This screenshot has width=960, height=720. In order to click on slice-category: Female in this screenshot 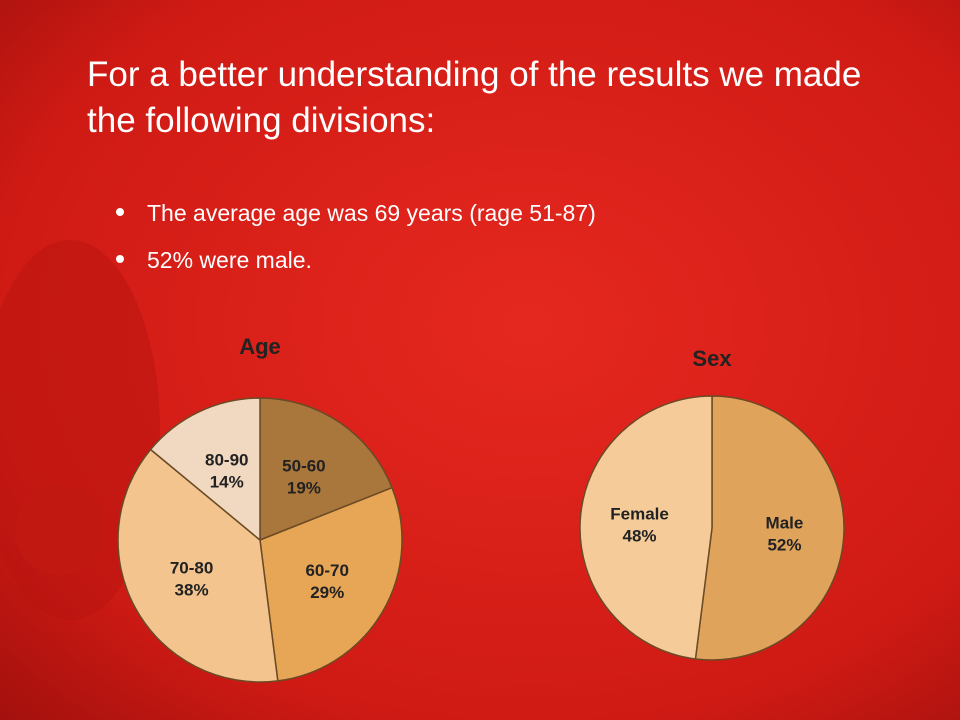, I will do `click(639, 513)`.